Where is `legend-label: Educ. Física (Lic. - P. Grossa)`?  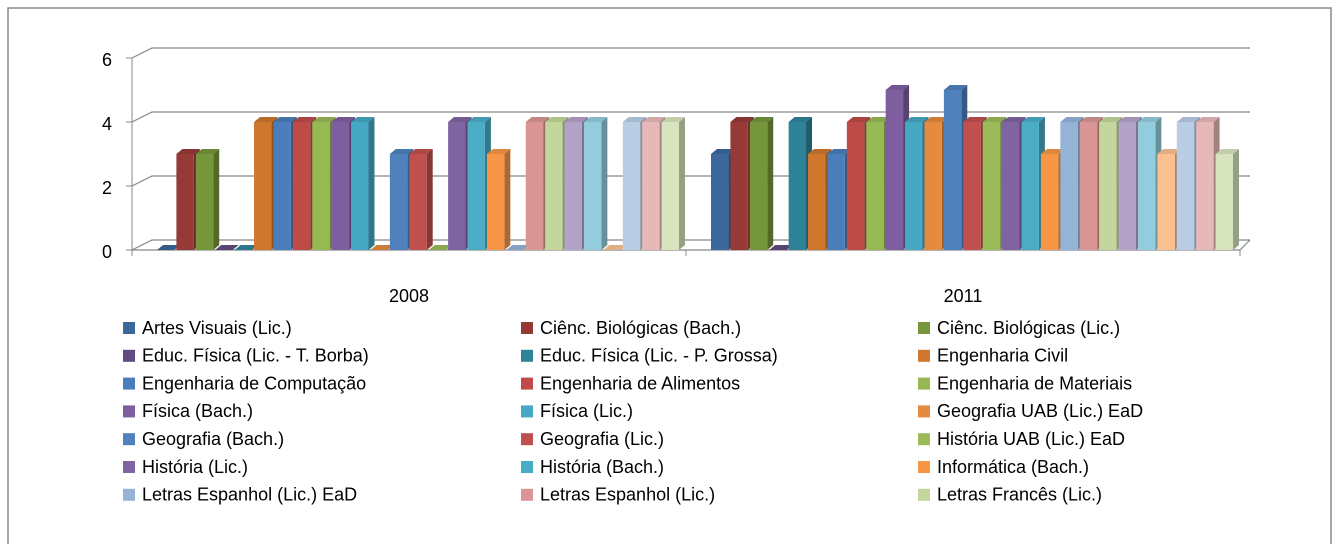
legend-label: Educ. Física (Lic. - P. Grossa) is located at coordinates (659, 356).